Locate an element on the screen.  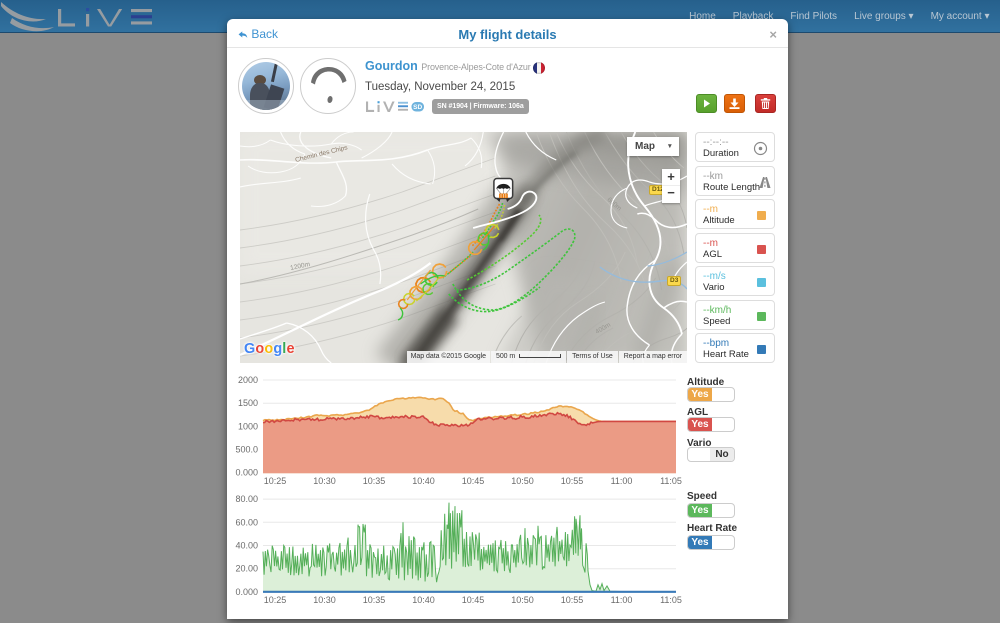
svg-text: 40.00 is located at coordinates (246, 546).